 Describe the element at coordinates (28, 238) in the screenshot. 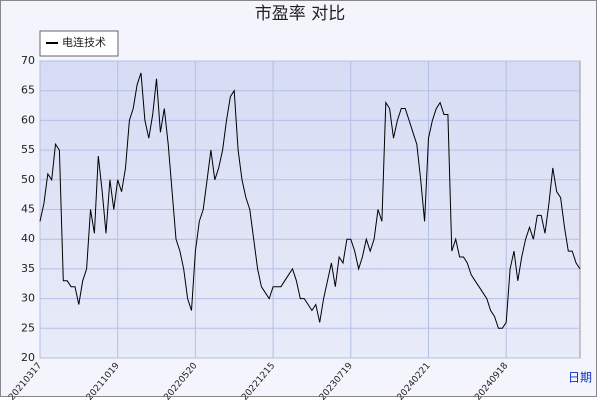

I see `y-tick-label: 40` at that location.